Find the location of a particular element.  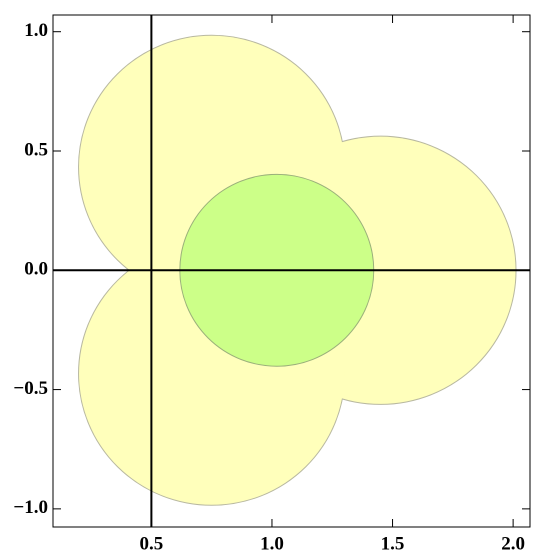

y-tick-label: 0.5 is located at coordinates (36, 149).